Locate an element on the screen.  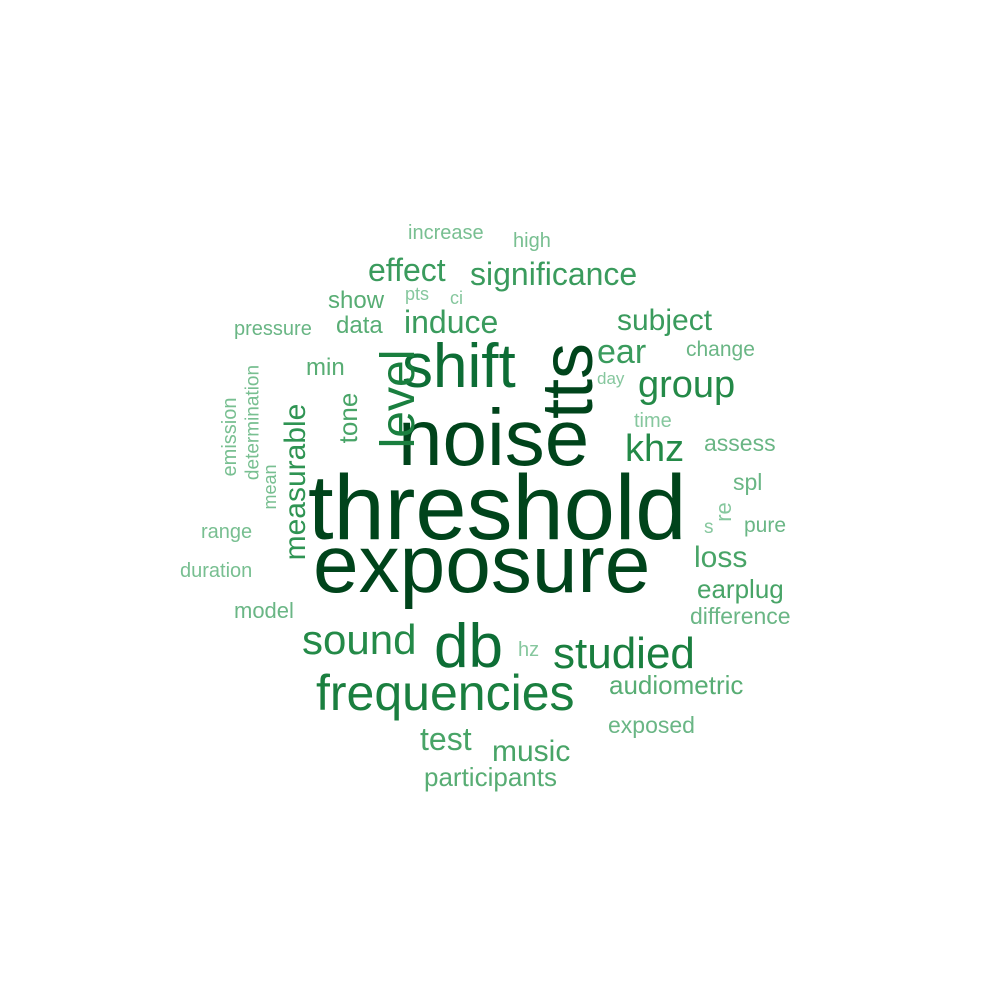
word-day: day is located at coordinates (611, 378).